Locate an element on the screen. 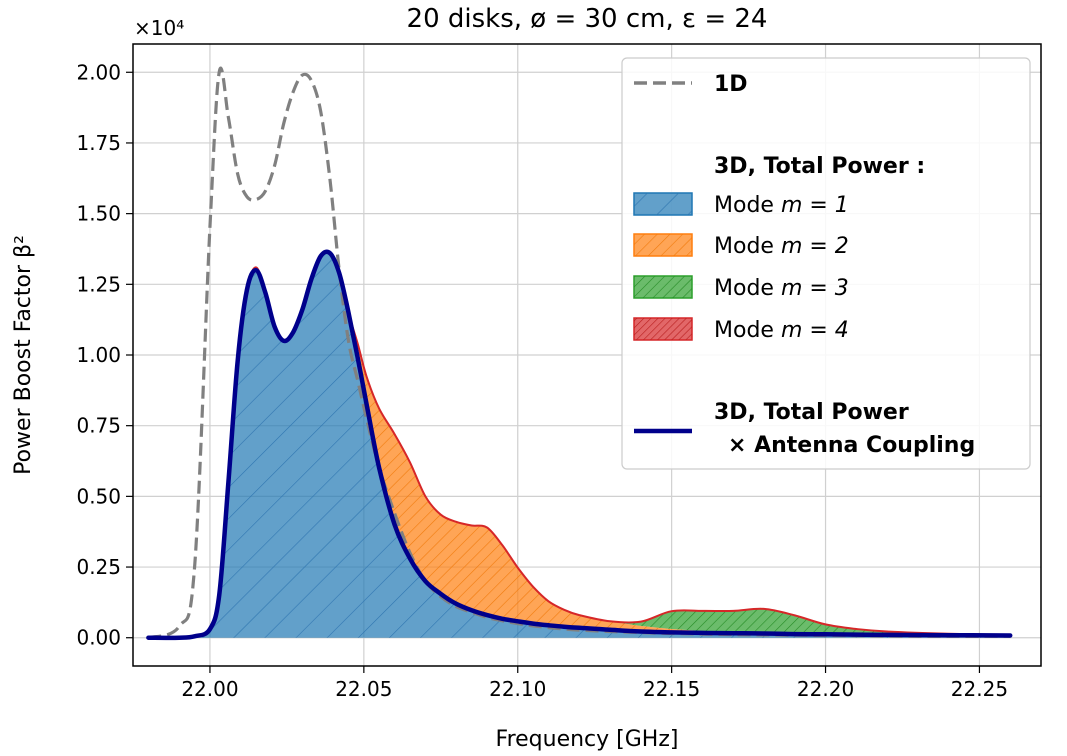  legend-mode2-value: m = 2 is located at coordinates (815, 246).